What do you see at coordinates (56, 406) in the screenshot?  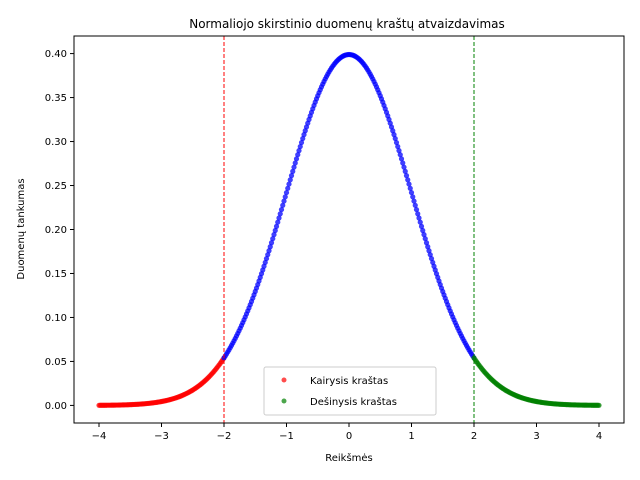 I see `y-tick-label: 0.00` at bounding box center [56, 406].